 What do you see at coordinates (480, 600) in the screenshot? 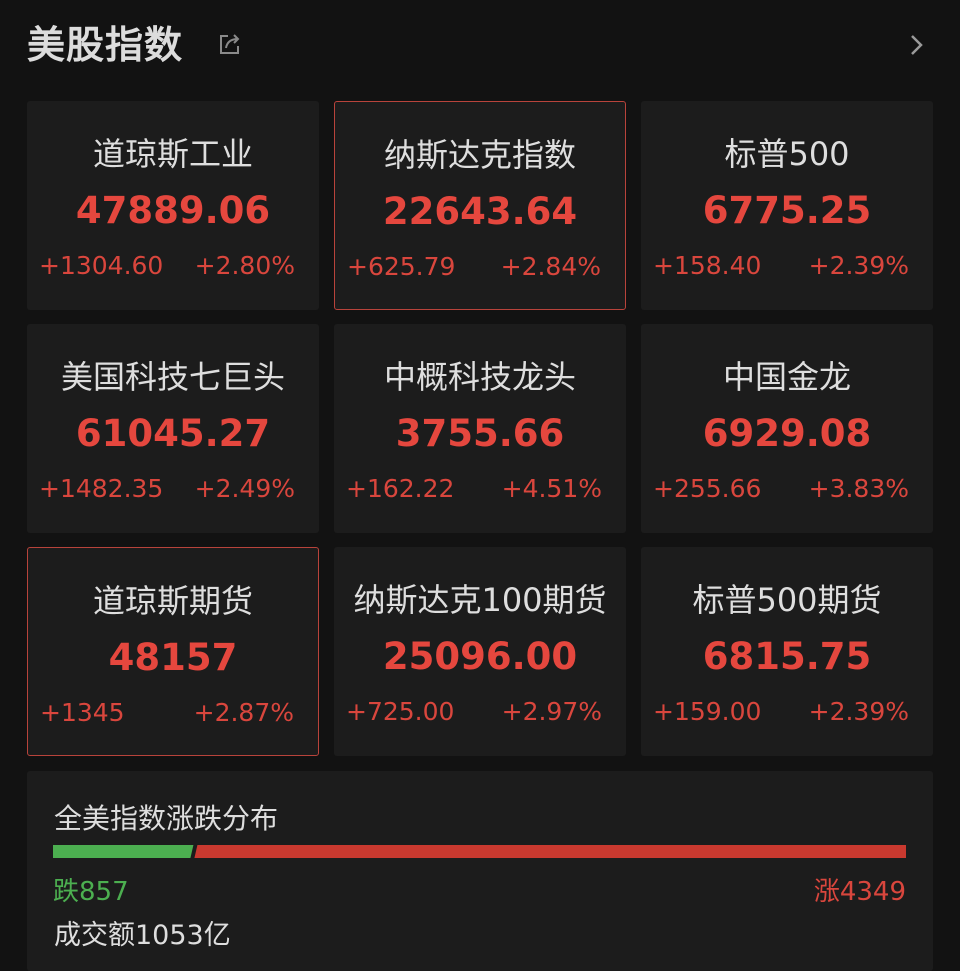
I see `index-name: 纳斯达克100期货` at bounding box center [480, 600].